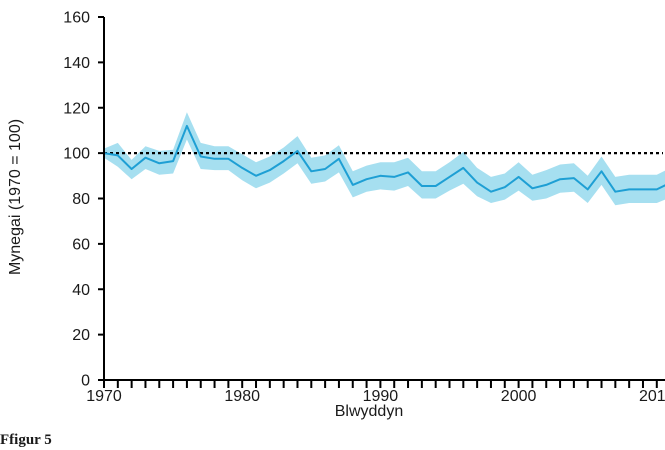  Describe the element at coordinates (26, 440) in the screenshot. I see `figure-caption: Ffigur 5` at that location.